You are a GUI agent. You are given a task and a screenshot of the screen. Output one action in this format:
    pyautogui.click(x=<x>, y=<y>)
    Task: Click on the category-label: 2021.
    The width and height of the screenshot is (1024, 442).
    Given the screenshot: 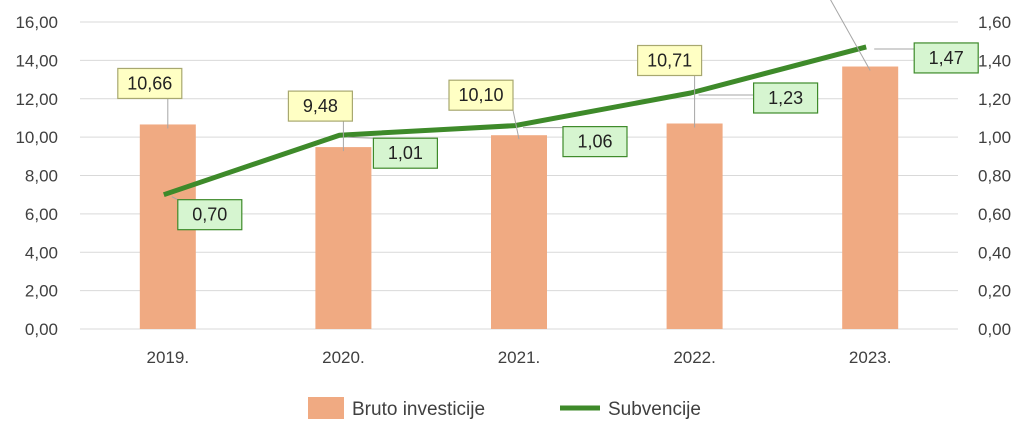 What is the action you would take?
    pyautogui.click(x=519, y=357)
    